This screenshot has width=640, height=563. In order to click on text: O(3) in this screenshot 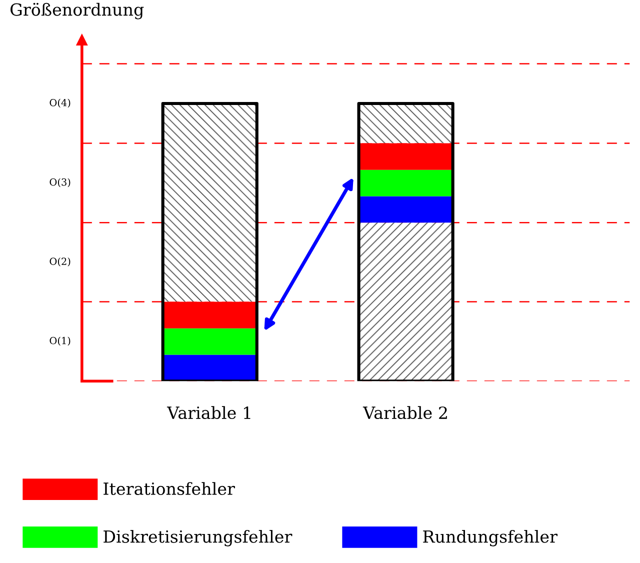, I will do `click(60, 183)`.